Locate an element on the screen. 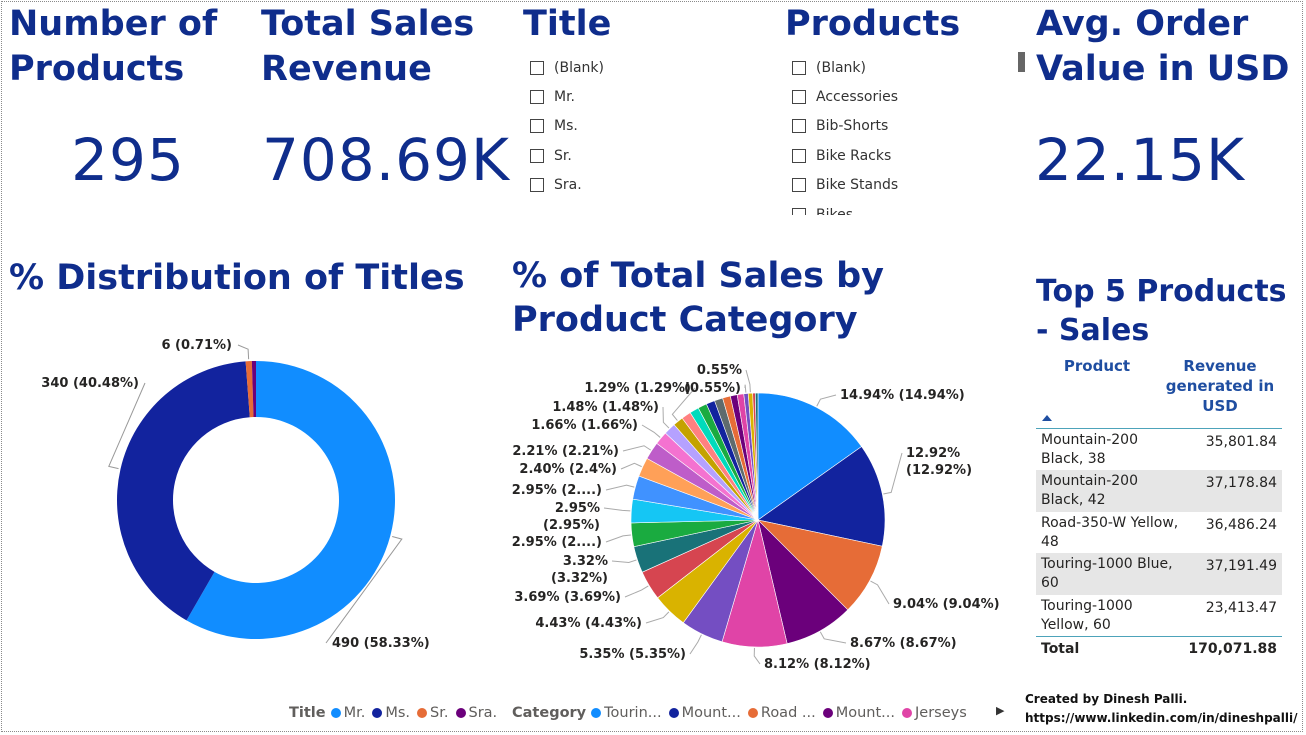 The image size is (1306, 735). title-slicer-item: Sr. is located at coordinates (630, 155).